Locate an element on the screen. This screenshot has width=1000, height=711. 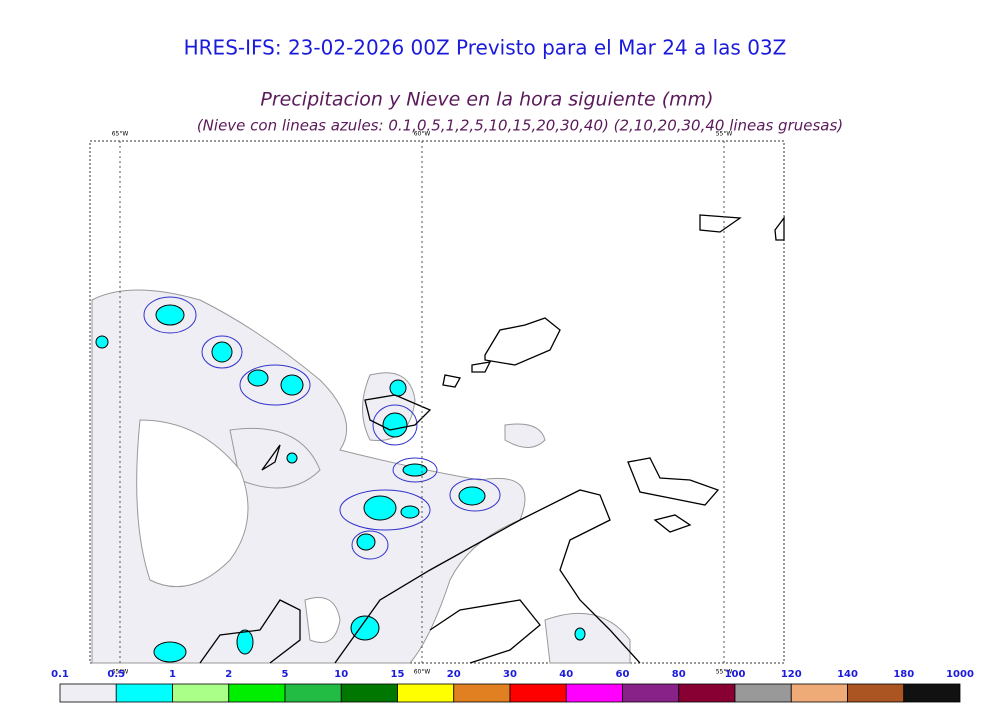
colorbar-label: 2 is located at coordinates (228, 674).